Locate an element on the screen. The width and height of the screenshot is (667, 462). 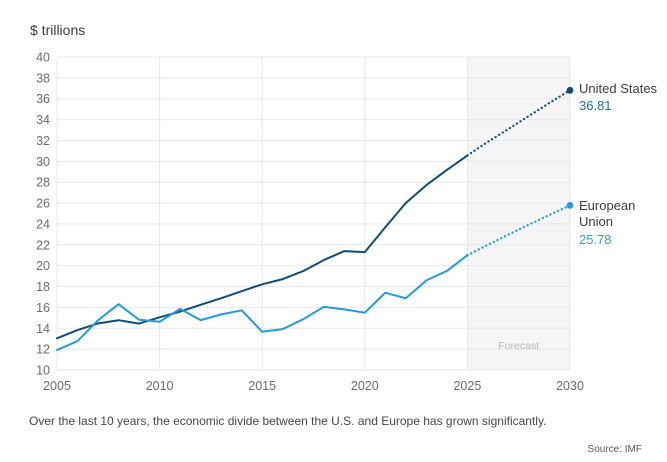
x-tick-label: 2020 is located at coordinates (365, 386).